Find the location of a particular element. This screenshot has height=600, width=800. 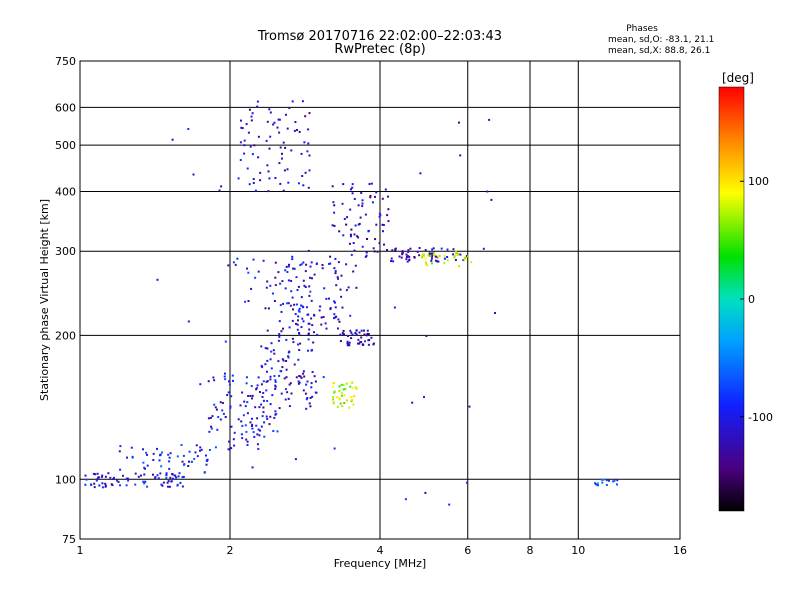

y-axis-ticks: 75 100 200 300 400 500 600 750 is located at coordinates (65, 300).